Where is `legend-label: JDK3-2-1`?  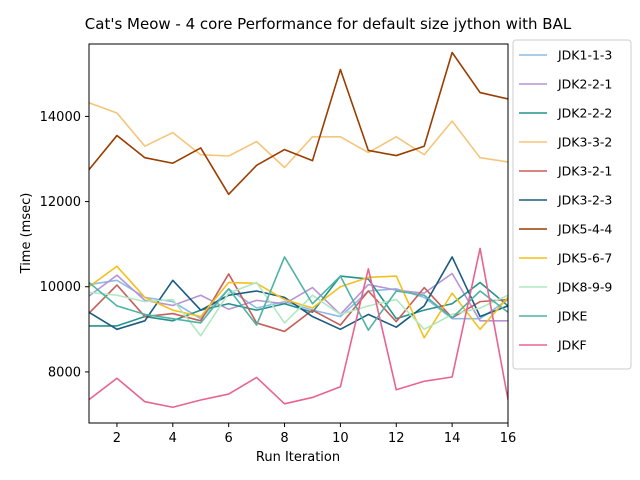
legend-label: JDK3-2-1 is located at coordinates (584, 171).